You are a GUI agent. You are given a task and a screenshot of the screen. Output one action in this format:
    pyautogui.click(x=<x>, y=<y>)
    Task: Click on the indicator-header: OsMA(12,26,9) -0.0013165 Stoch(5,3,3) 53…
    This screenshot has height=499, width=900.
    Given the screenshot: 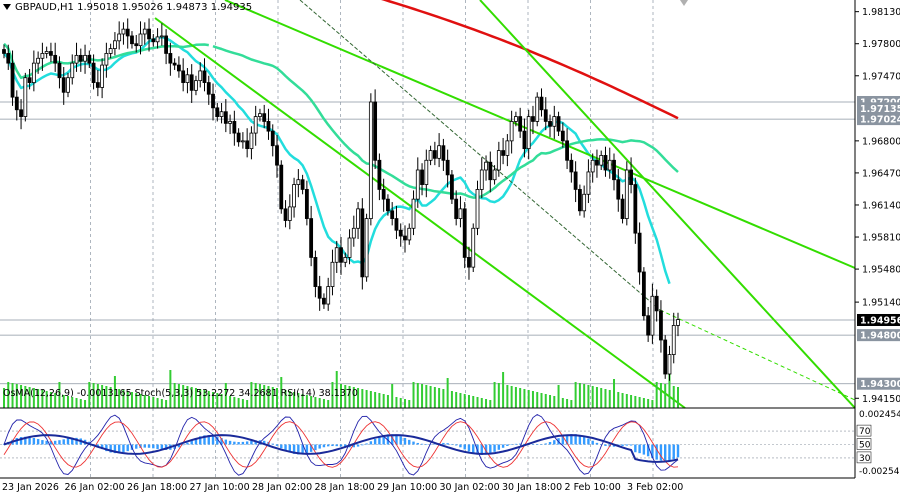 What is the action you would take?
    pyautogui.click(x=180, y=393)
    